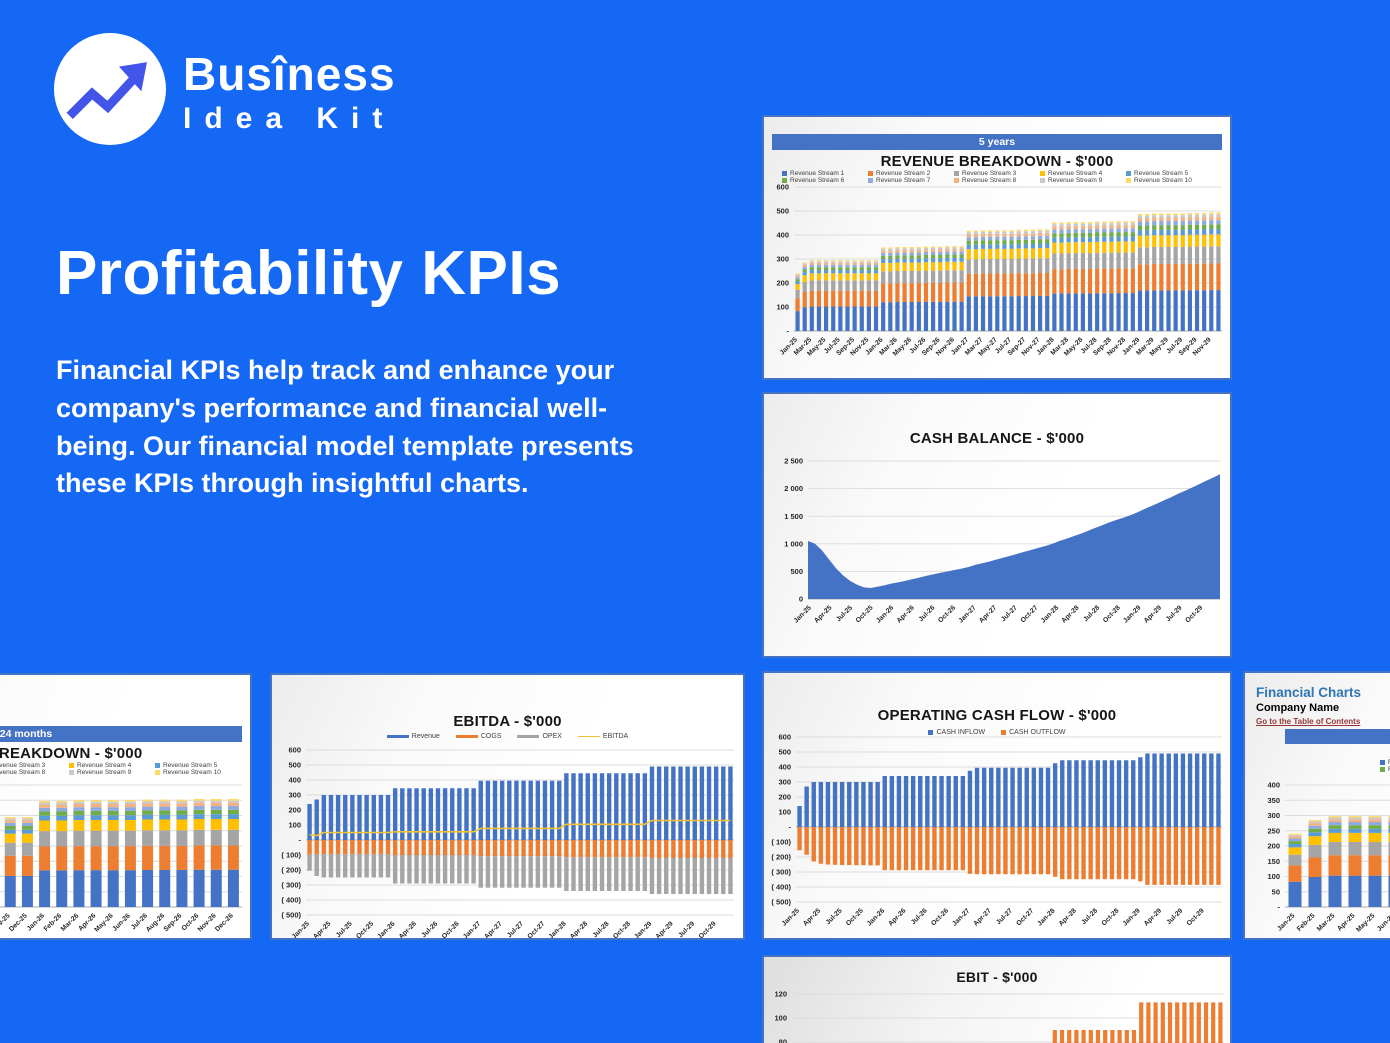  I want to click on svg-text: ( 500), so click(291, 915).